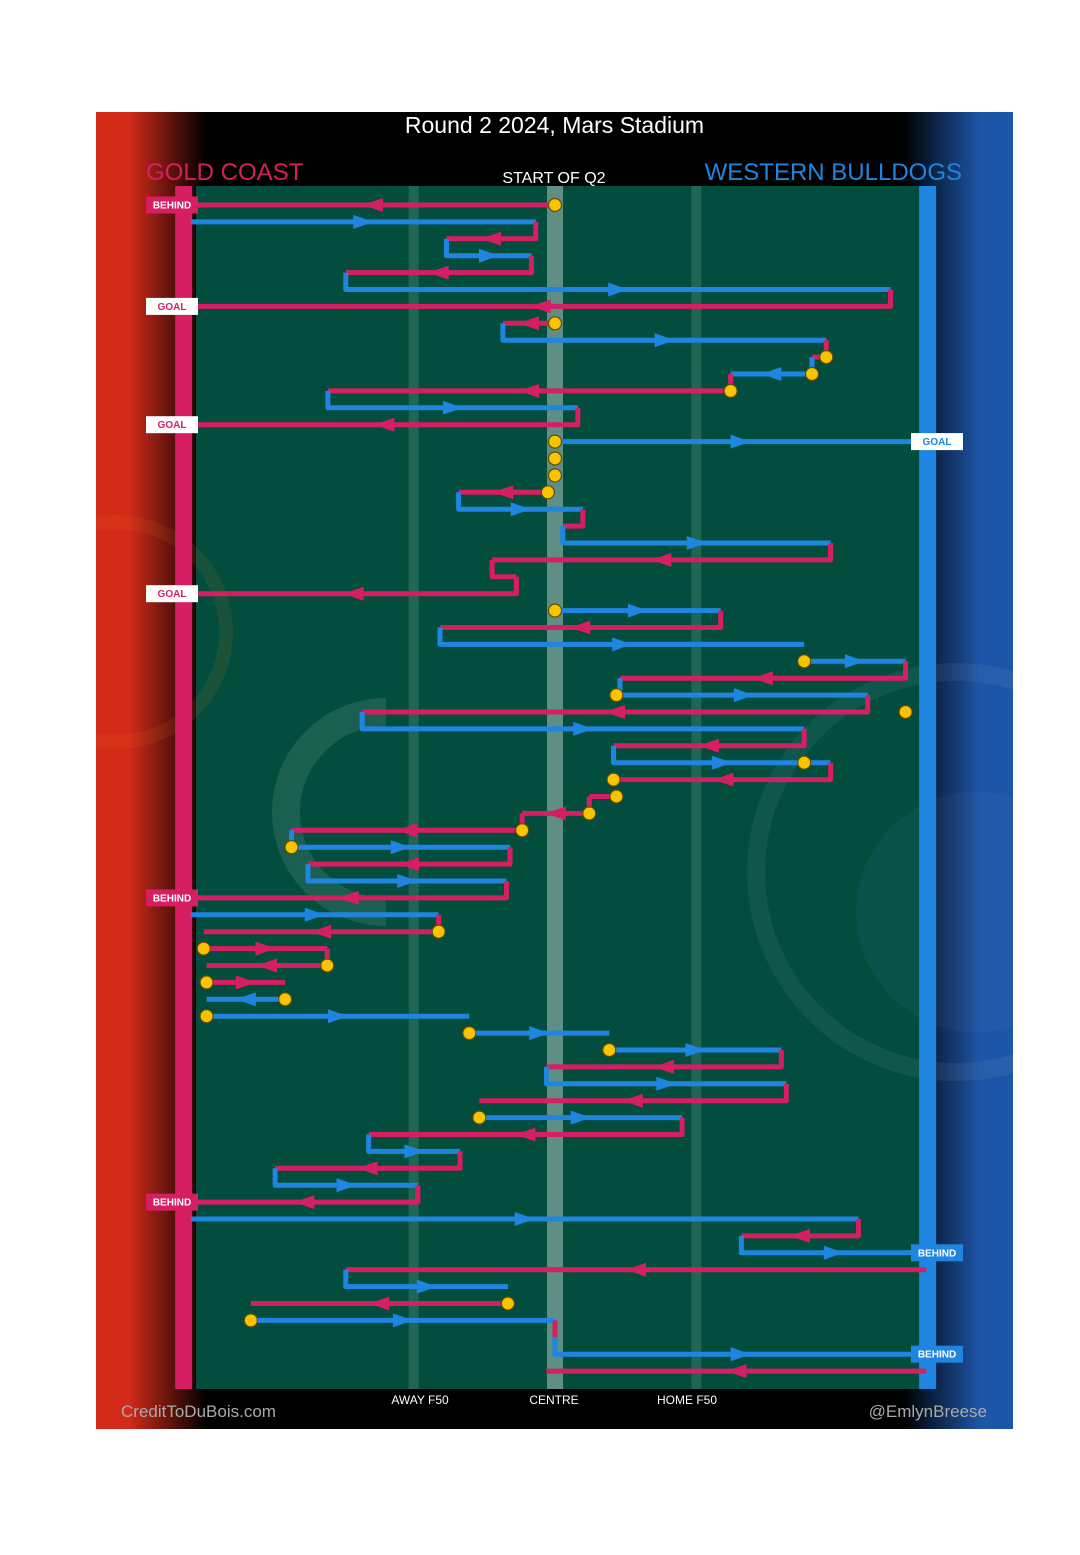  I want to click on score-label-0: BEHIND, so click(172, 206).